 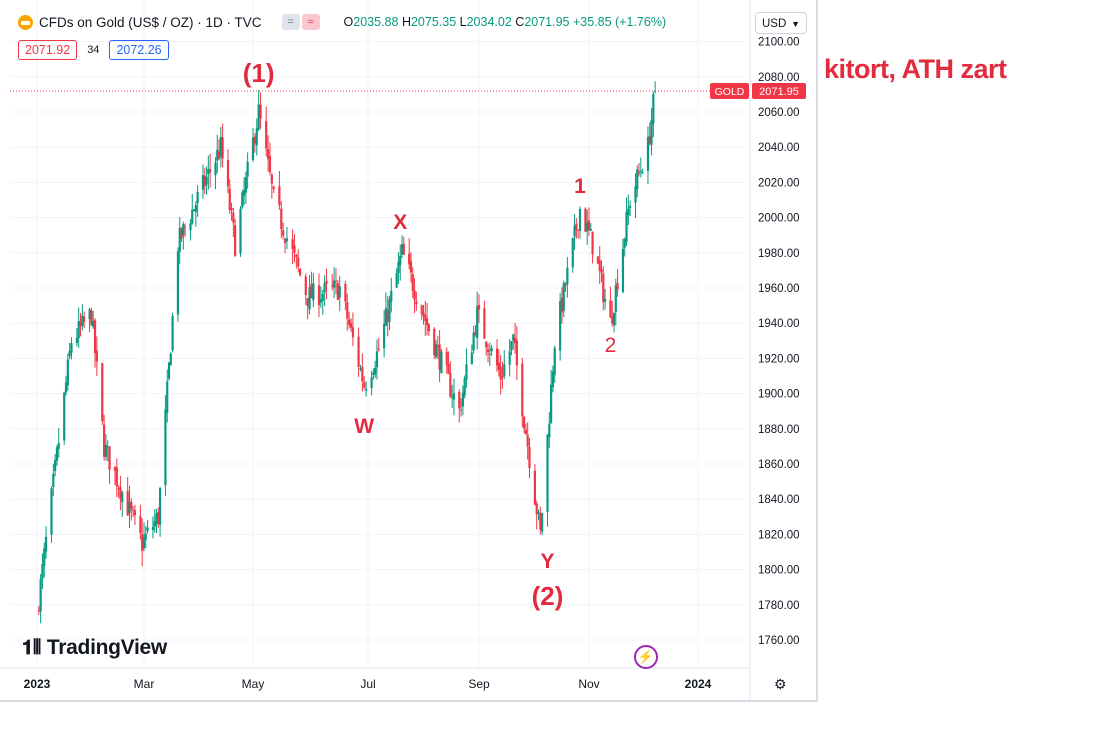 I want to click on y-tick-label: 1820.00, so click(x=779, y=535).